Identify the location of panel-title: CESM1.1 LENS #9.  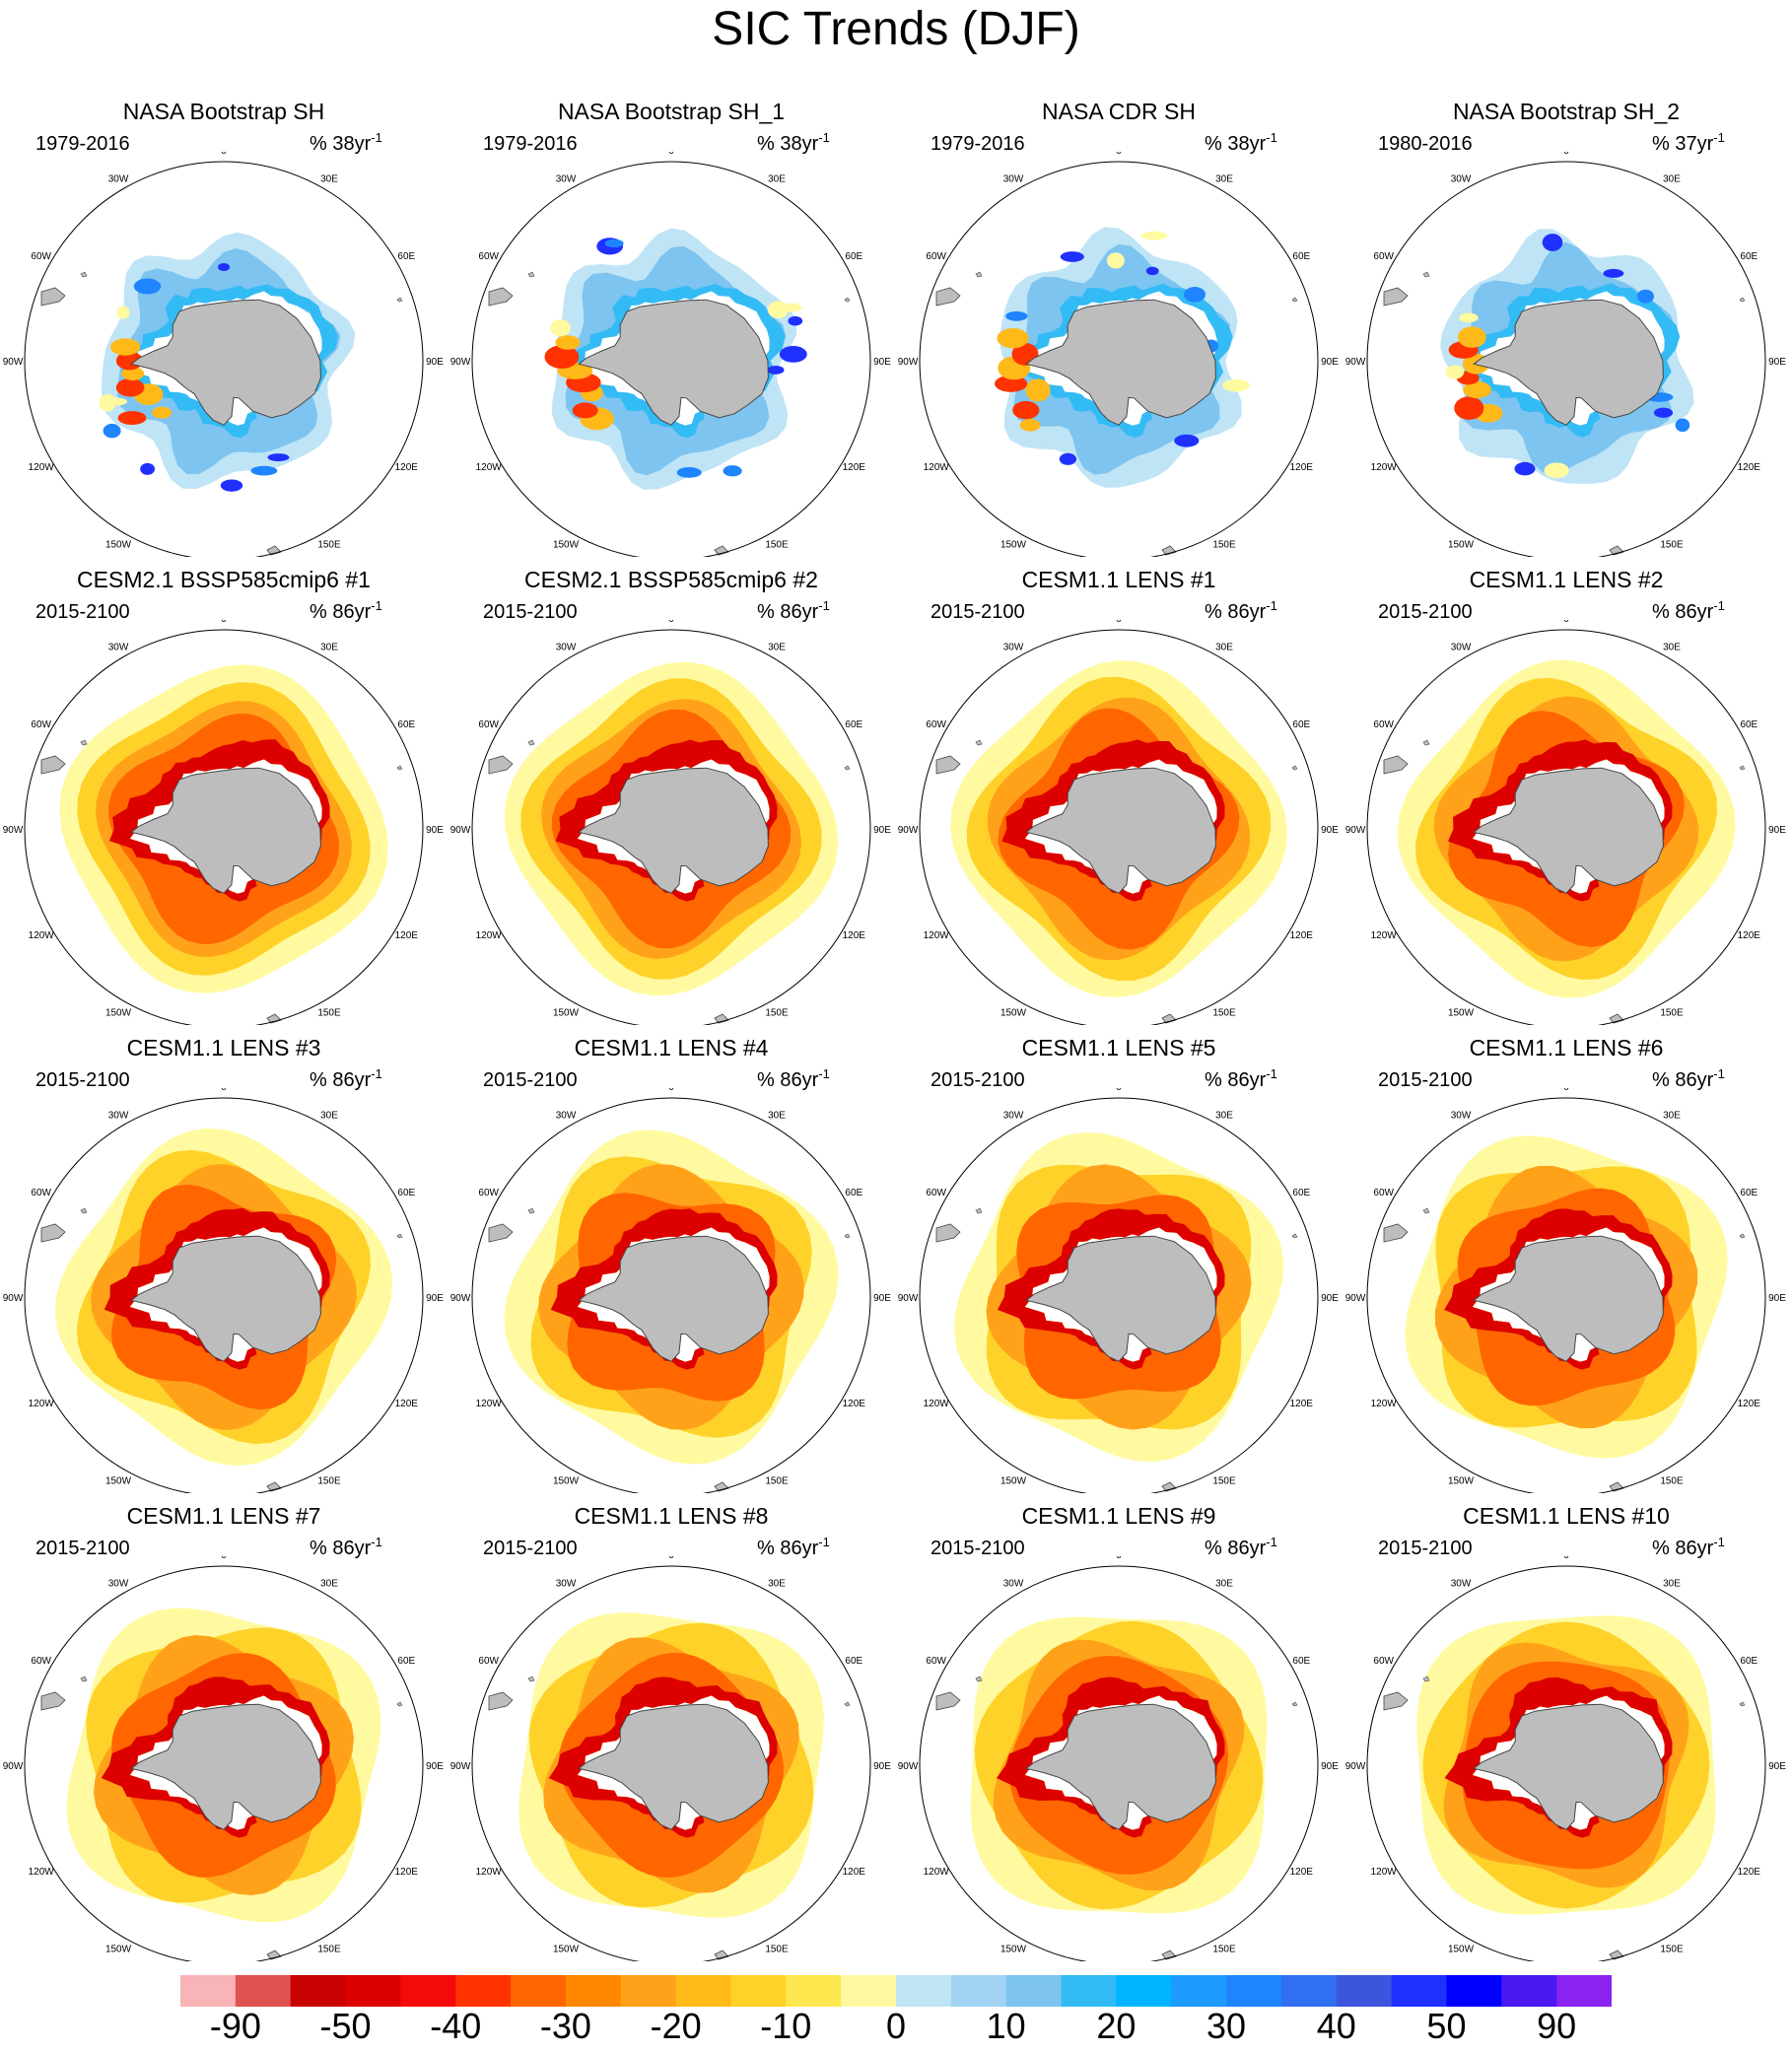
(1118, 1516).